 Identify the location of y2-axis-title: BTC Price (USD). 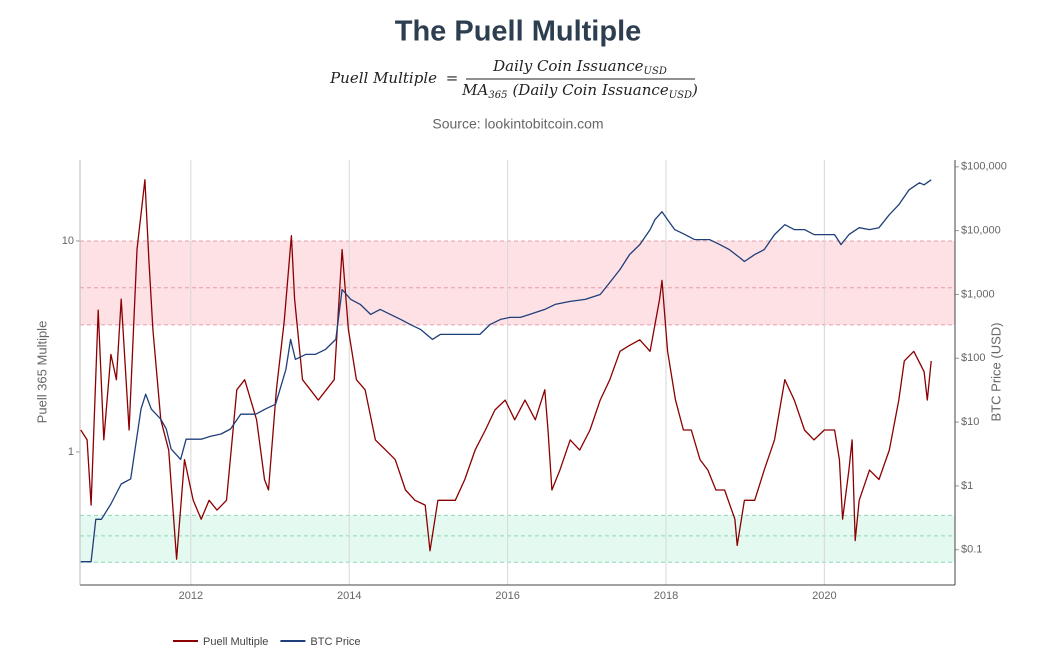
(995, 372).